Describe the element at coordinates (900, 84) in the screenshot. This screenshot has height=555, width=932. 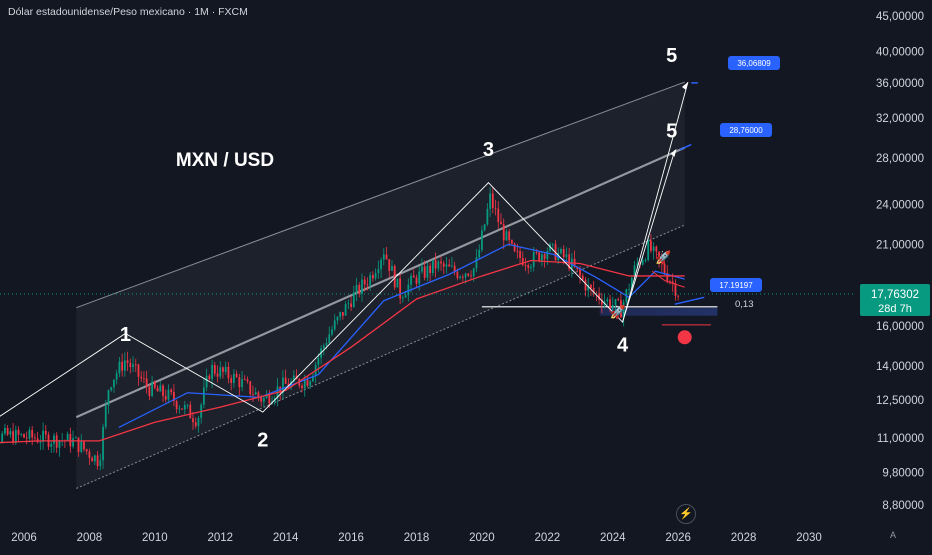
I see `y-tick-label: 36,00000` at that location.